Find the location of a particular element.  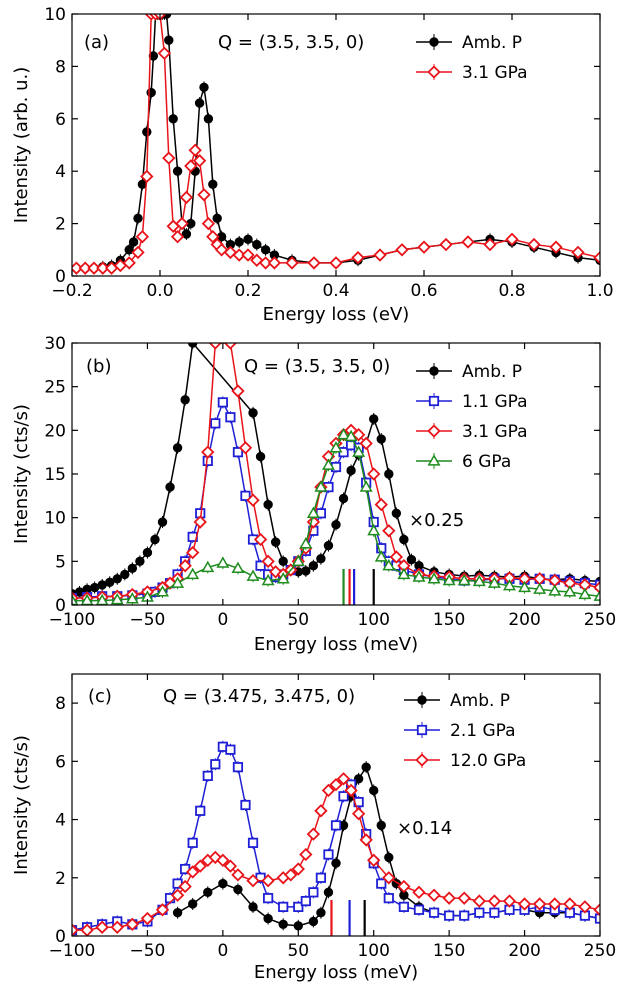

panel-a-ytick-label: 8 is located at coordinates (60, 67).